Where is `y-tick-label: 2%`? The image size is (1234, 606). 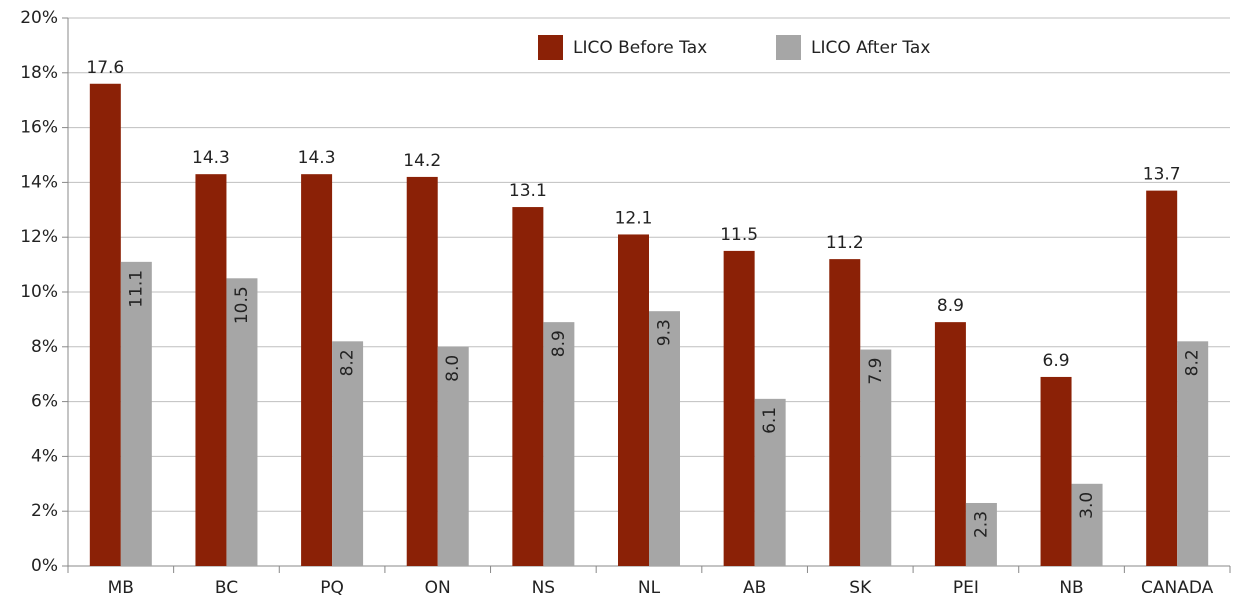 y-tick-label: 2% is located at coordinates (44, 511).